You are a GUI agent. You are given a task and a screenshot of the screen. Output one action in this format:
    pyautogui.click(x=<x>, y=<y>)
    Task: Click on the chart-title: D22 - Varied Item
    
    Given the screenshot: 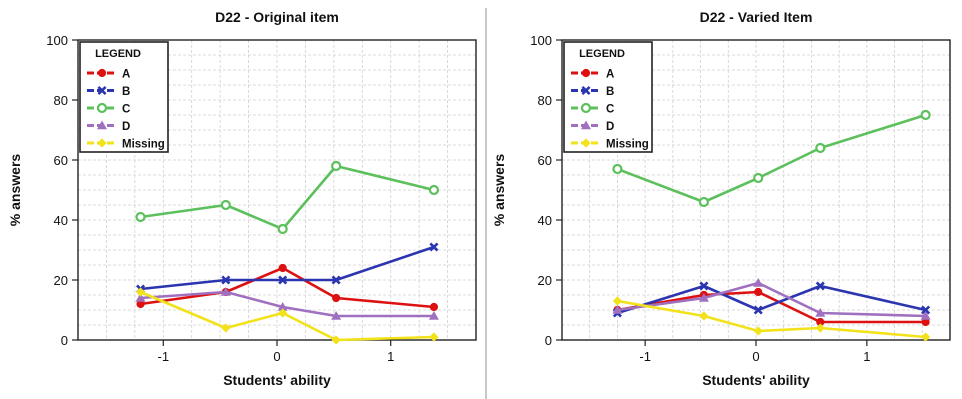 What is the action you would take?
    pyautogui.click(x=756, y=17)
    